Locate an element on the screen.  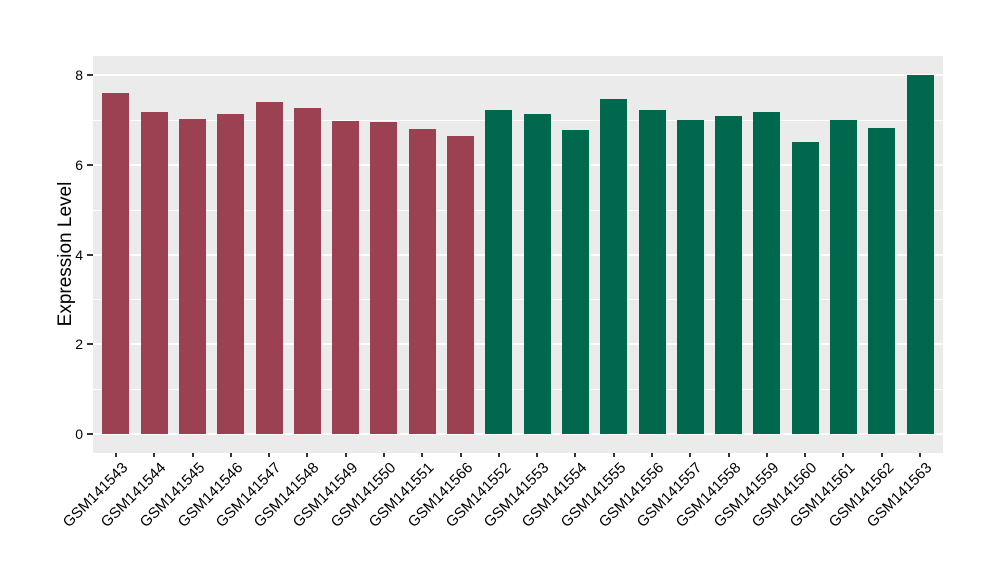
bar-GSM141563 is located at coordinates (920, 254).